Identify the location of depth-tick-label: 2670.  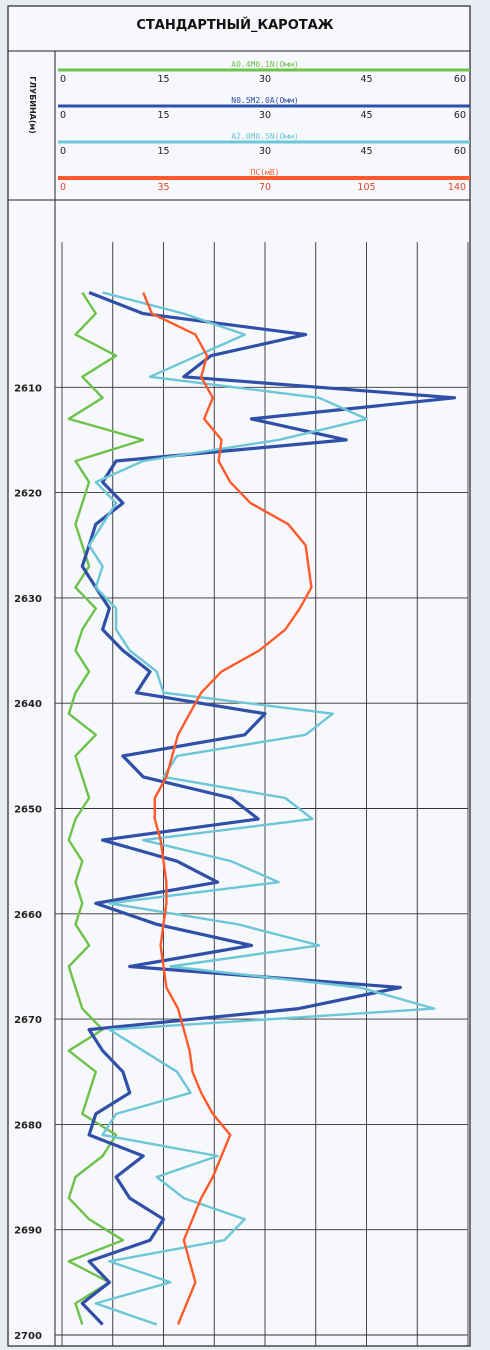
(28, 1020).